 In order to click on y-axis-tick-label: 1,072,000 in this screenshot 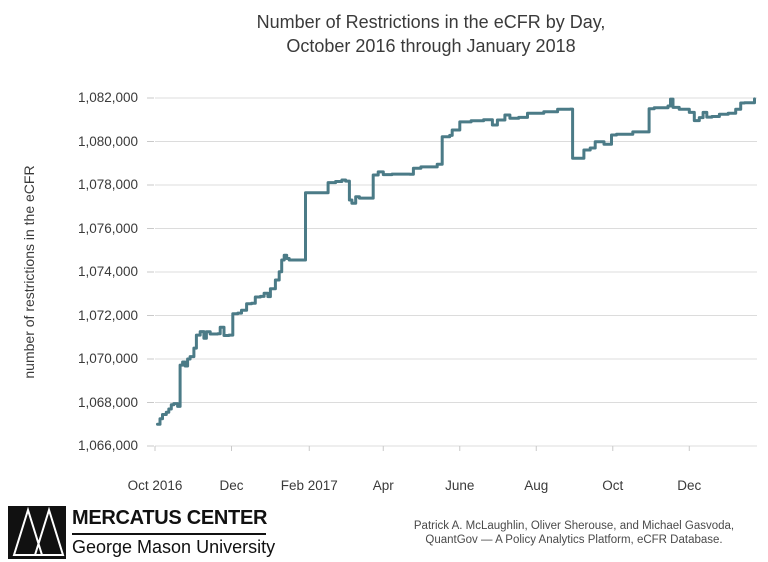, I will do `click(107, 315)`.